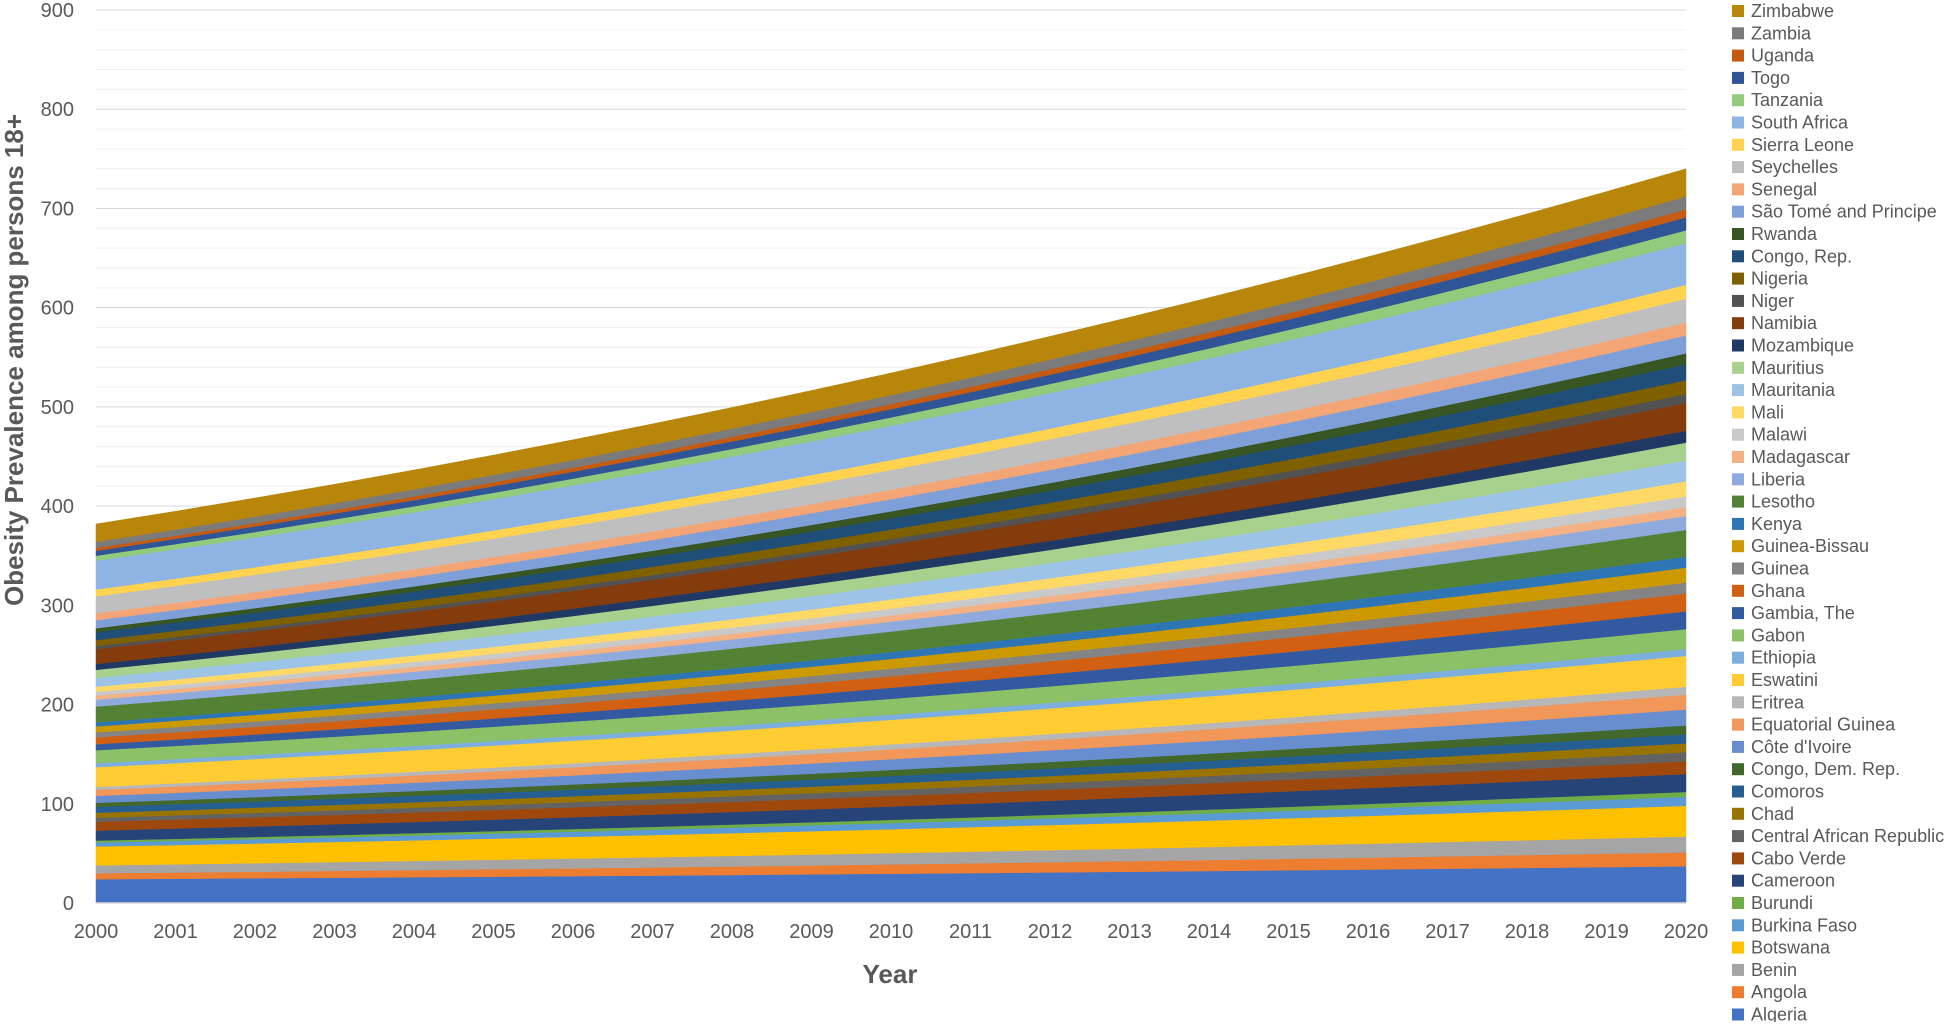 Image resolution: width=1946 pixels, height=1027 pixels. Describe the element at coordinates (1784, 234) in the screenshot. I see `legend-label: Rwanda` at that location.